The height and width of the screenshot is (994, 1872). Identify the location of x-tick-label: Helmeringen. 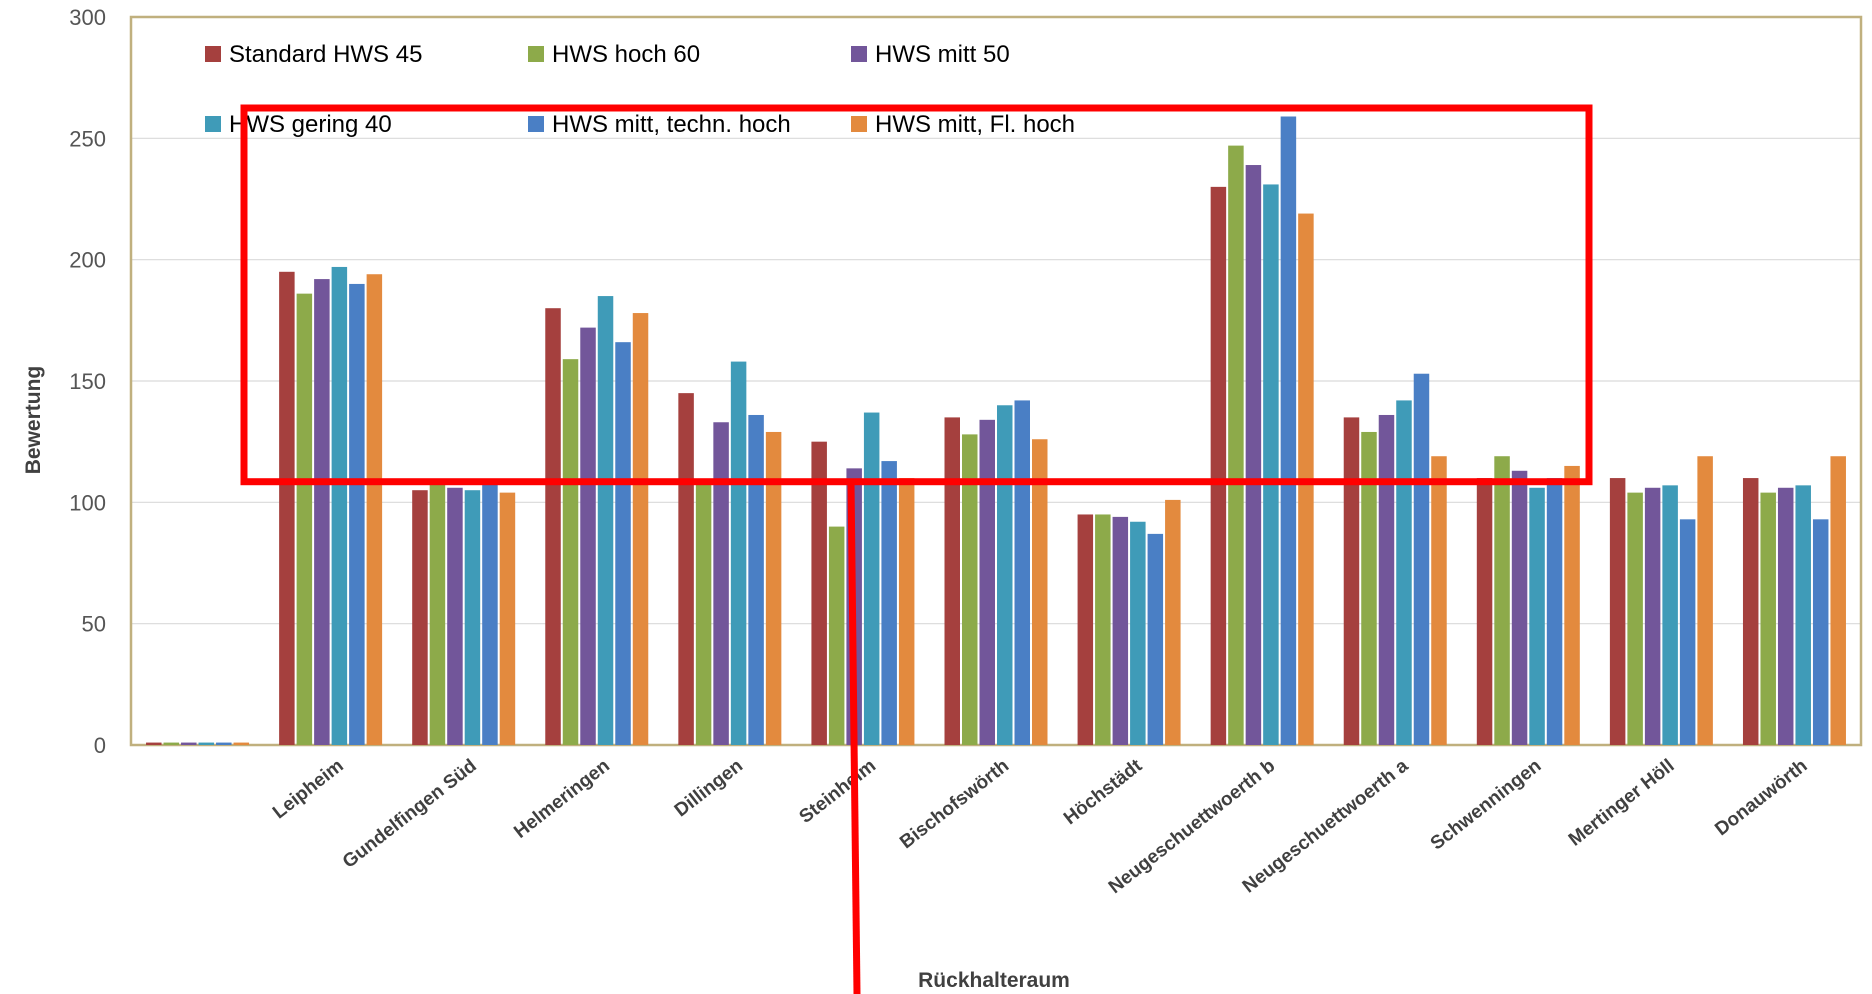
(562, 798).